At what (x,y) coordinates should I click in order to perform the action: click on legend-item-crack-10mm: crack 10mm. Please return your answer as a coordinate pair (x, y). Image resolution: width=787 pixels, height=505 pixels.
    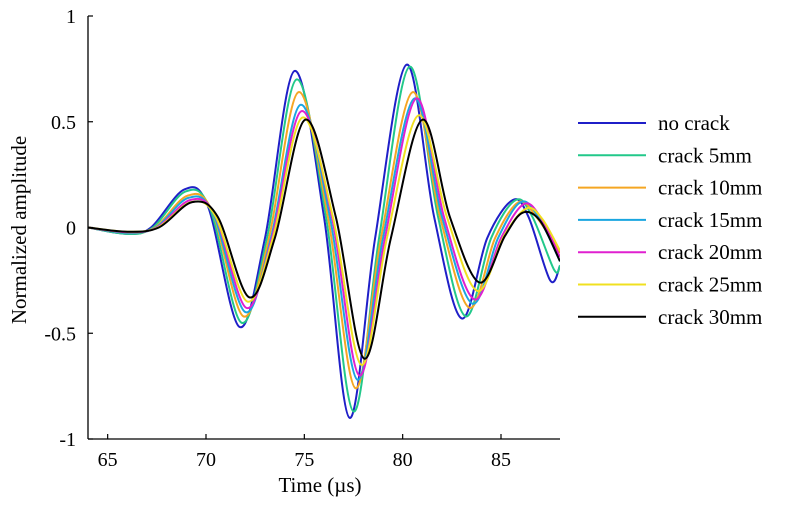
    Looking at the image, I should click on (670, 188).